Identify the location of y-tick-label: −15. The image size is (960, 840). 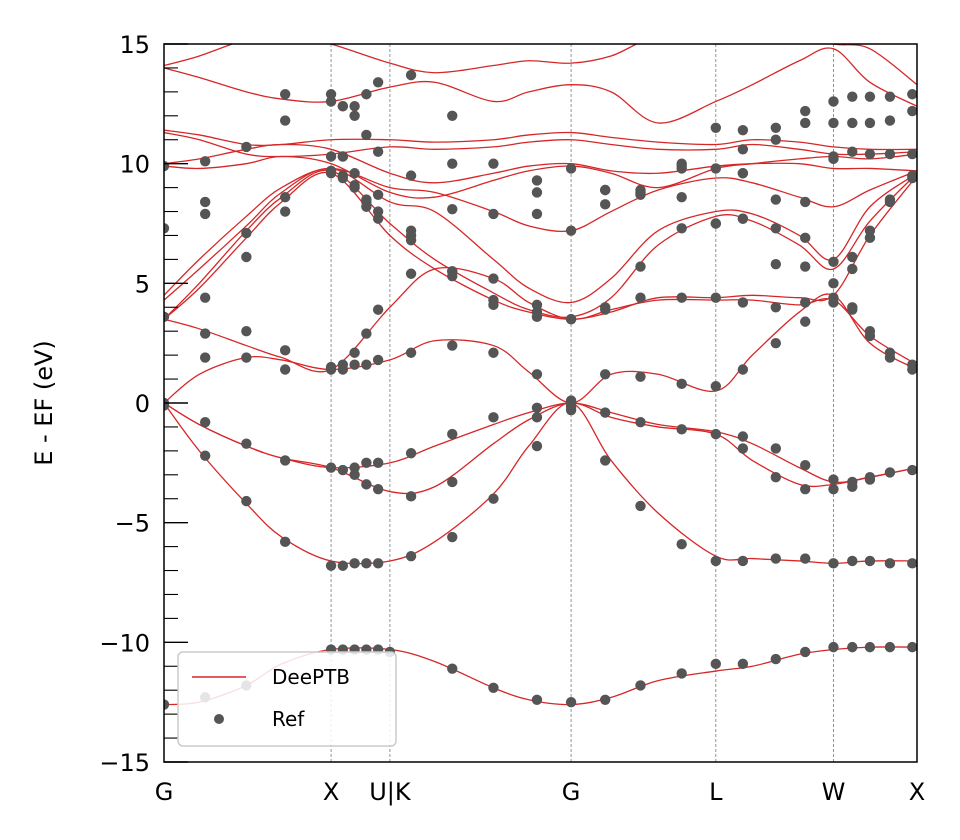
(124, 763).